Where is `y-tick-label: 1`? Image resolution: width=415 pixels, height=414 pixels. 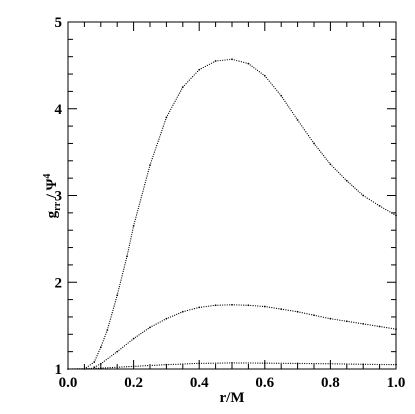
y-tick-label: 1 is located at coordinates (59, 370).